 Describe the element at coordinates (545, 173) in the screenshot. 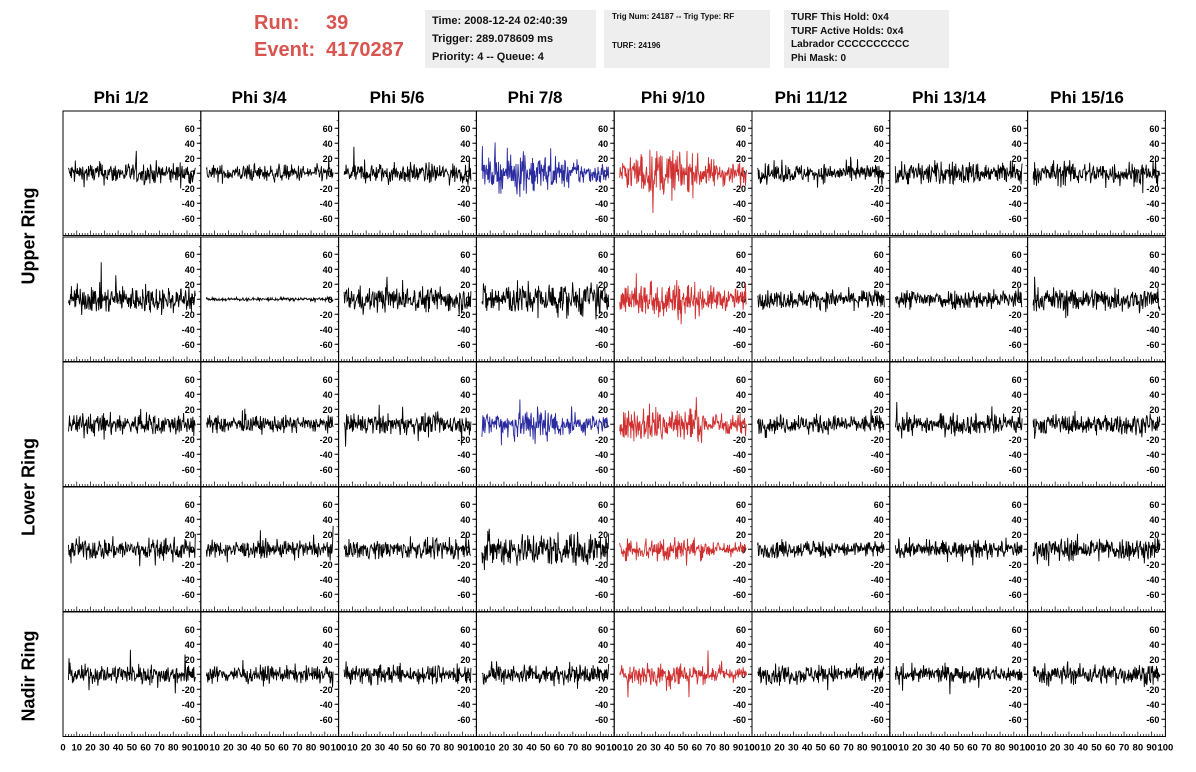

I see `waveform-panel-r0-c3: -60 -40 -20 0 20 40 60` at that location.